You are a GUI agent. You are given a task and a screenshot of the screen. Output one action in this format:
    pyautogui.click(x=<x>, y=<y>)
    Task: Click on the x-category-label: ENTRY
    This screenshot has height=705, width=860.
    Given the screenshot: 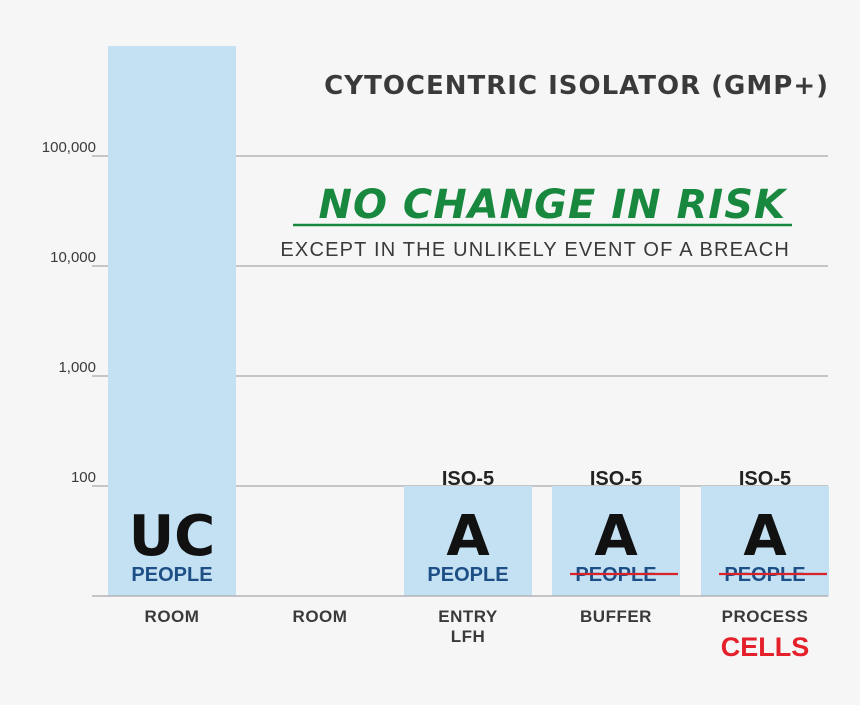 What is the action you would take?
    pyautogui.click(x=468, y=616)
    